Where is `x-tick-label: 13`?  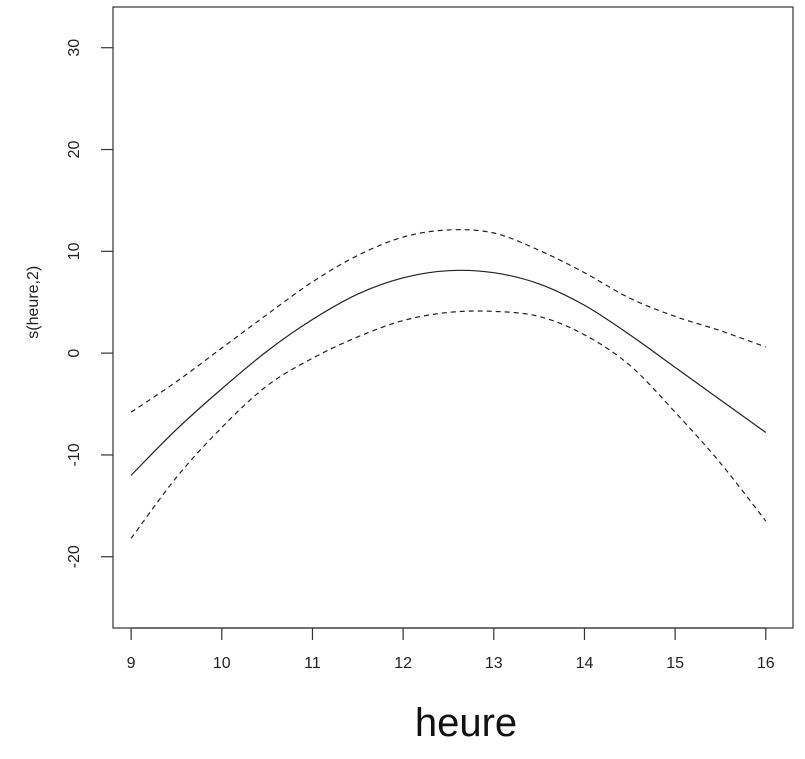 x-tick-label: 13 is located at coordinates (494, 663).